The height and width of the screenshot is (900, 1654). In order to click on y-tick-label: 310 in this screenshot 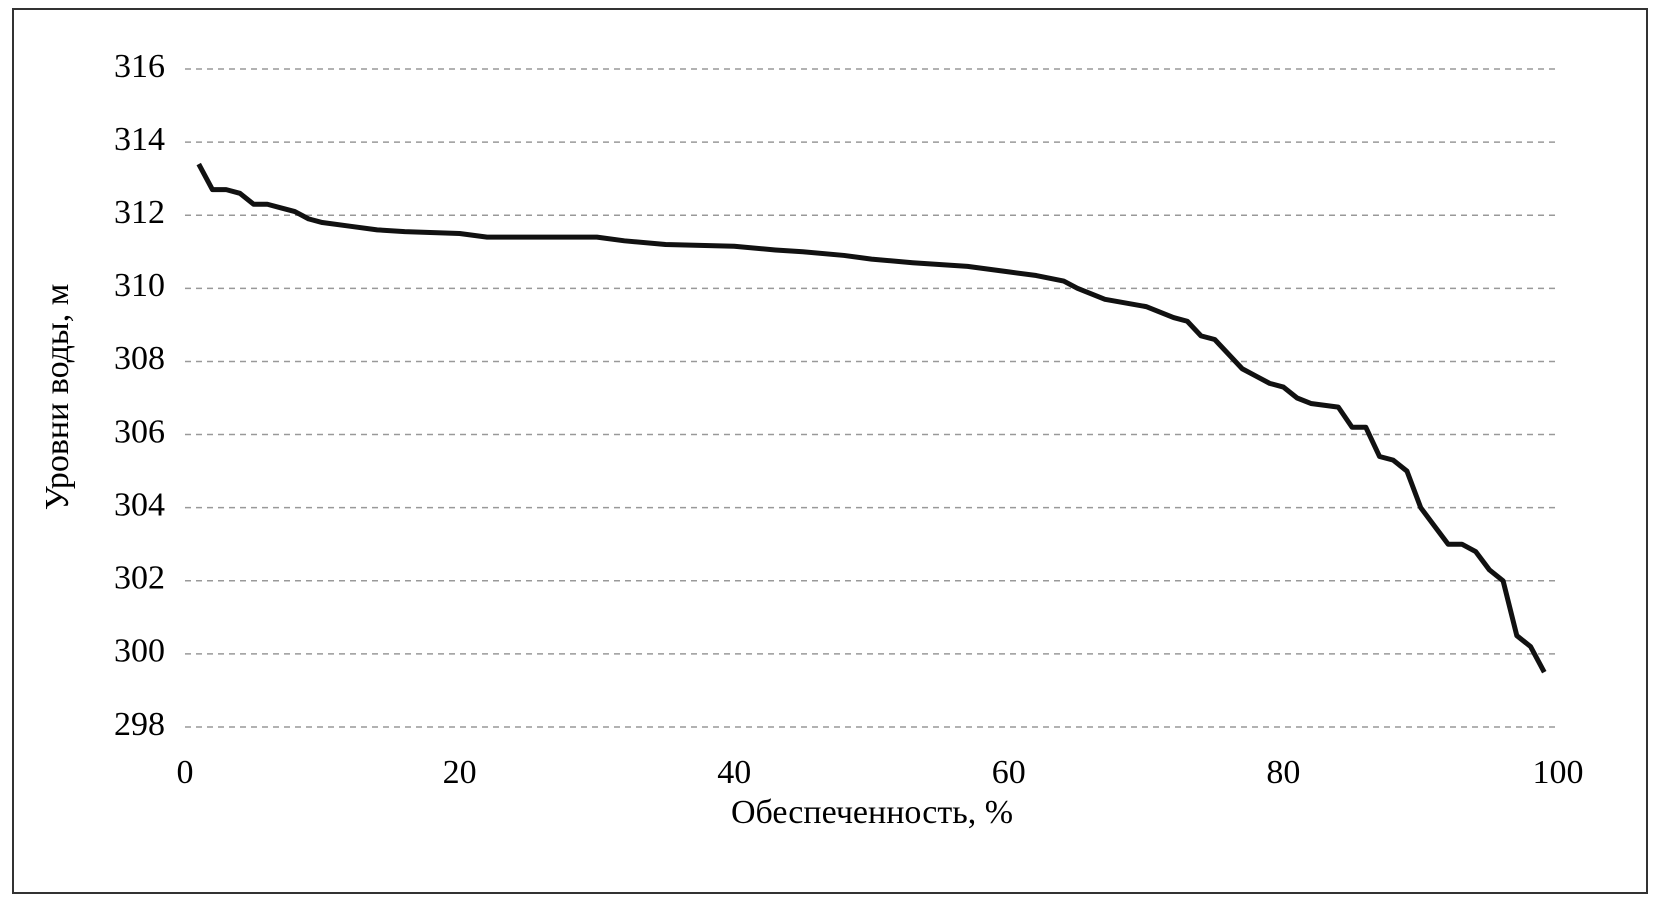, I will do `click(139, 285)`.